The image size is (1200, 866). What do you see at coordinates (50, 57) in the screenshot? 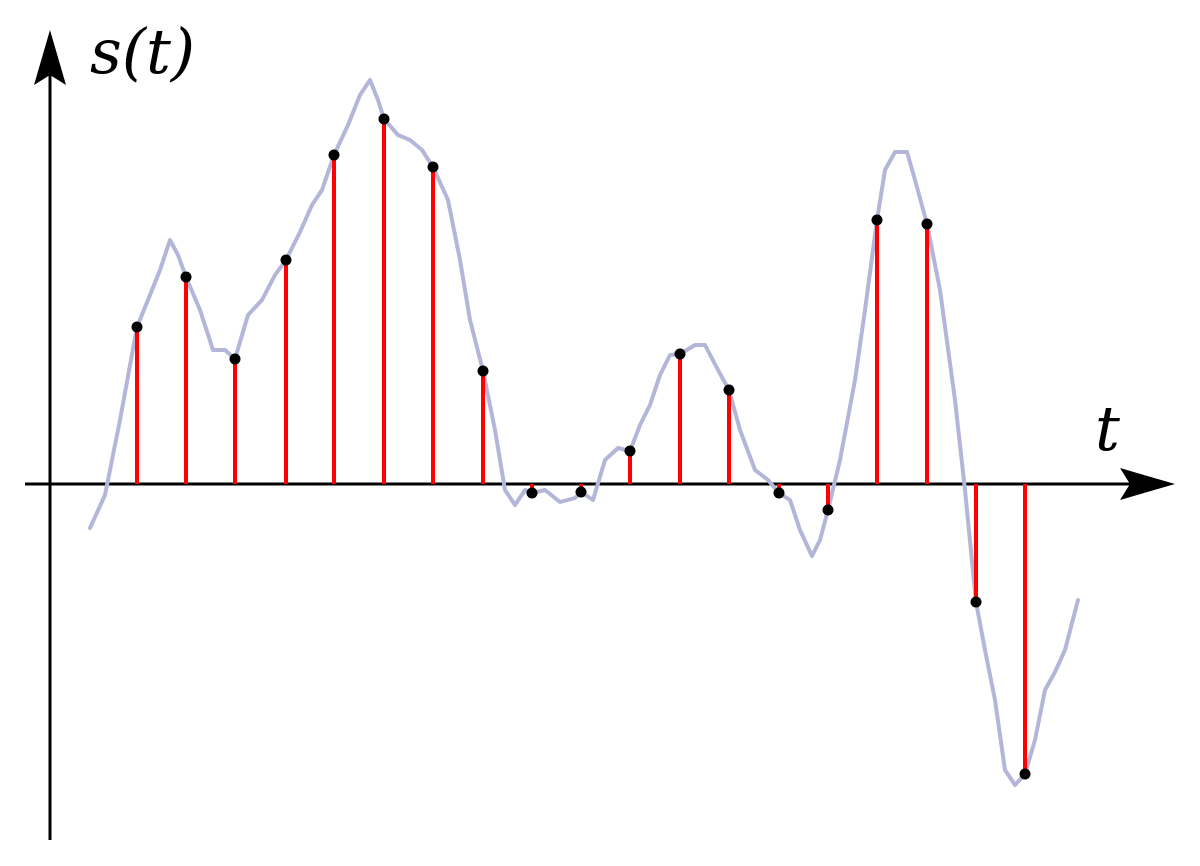
I see `y-axis-arrow` at bounding box center [50, 57].